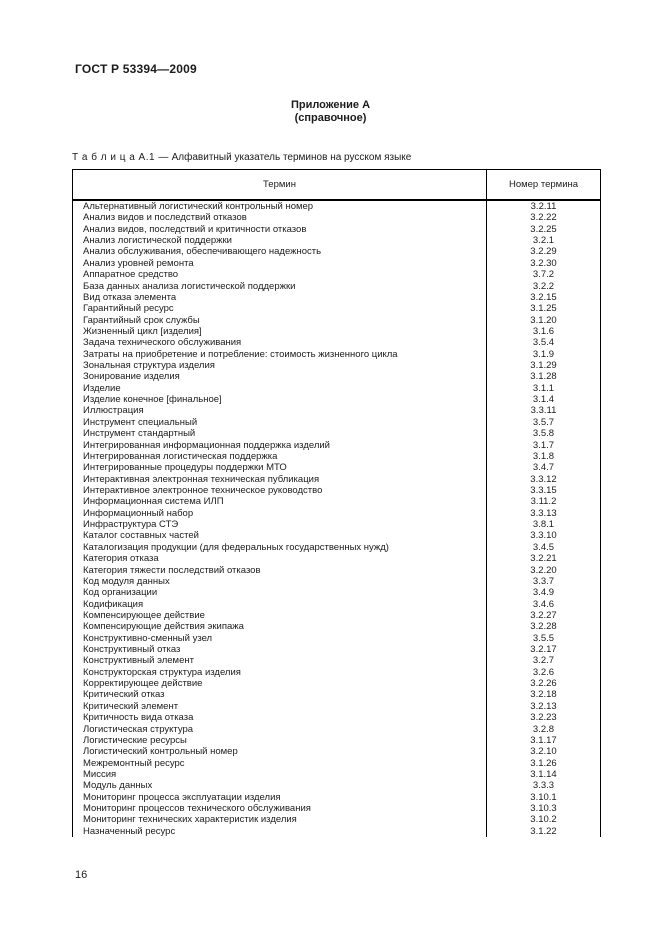 This screenshot has height=936, width=661. What do you see at coordinates (280, 400) in the screenshot?
I see `term-cell: Изделие конечное [финальное]` at bounding box center [280, 400].